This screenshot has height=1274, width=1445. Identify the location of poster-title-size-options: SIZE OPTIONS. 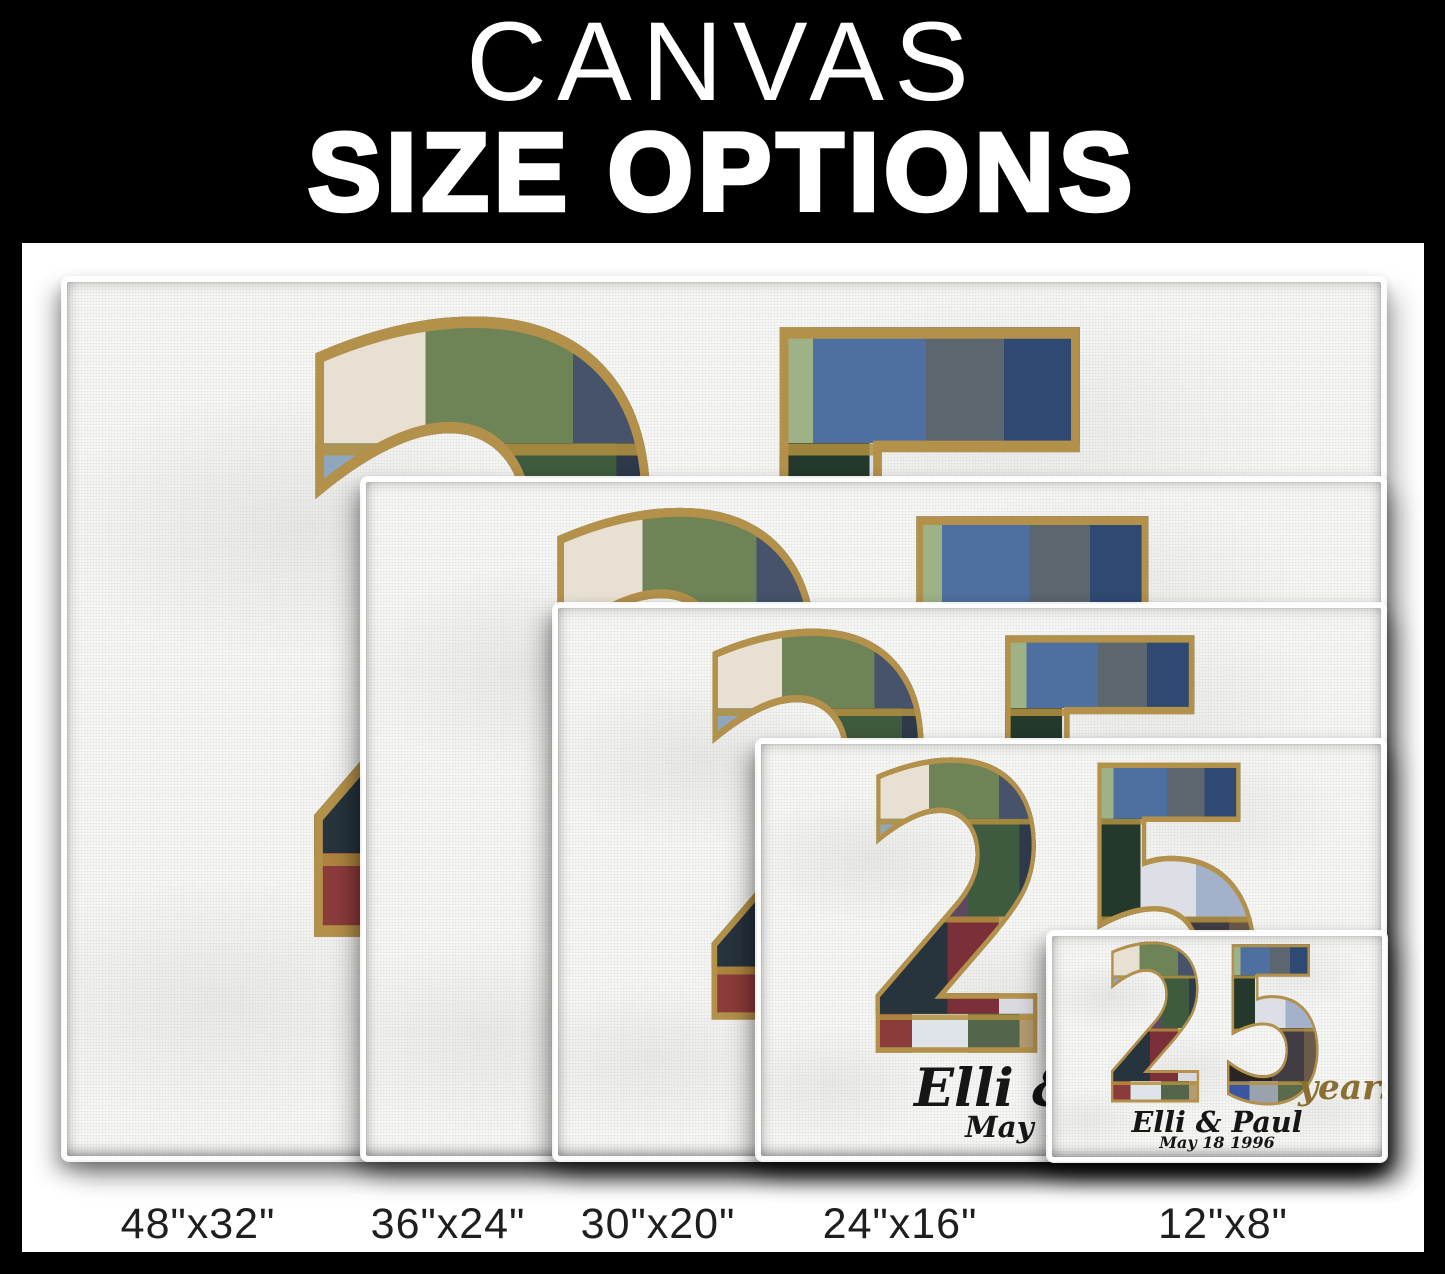
(721, 172).